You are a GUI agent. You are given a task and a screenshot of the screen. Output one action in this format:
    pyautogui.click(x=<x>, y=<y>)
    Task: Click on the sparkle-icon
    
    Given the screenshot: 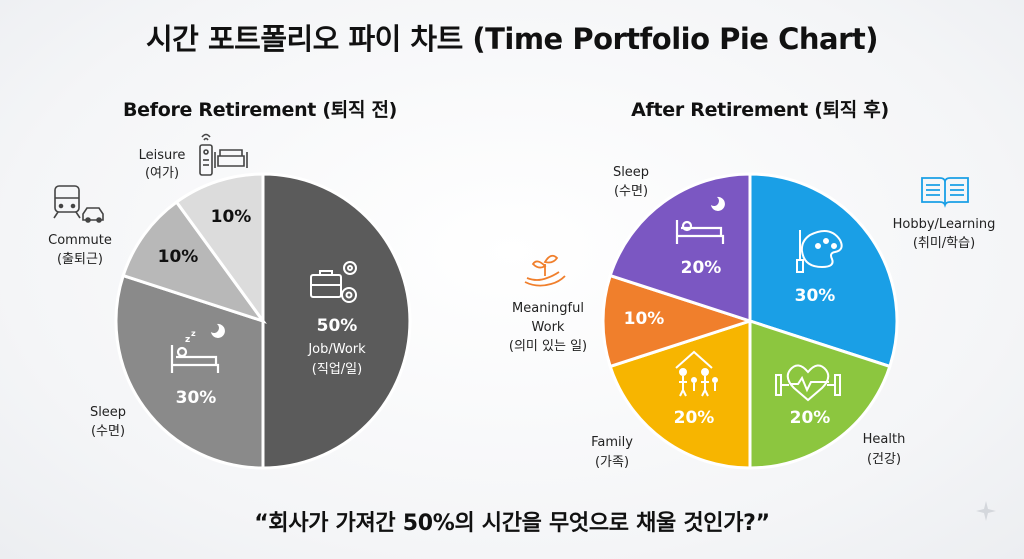 What is the action you would take?
    pyautogui.click(x=986, y=511)
    